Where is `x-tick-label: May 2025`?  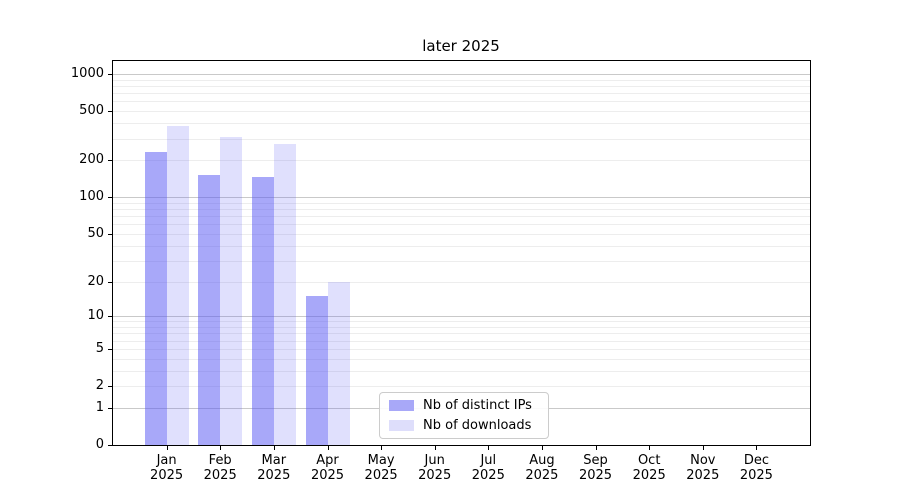
x-tick-label: May 2025 is located at coordinates (381, 468).